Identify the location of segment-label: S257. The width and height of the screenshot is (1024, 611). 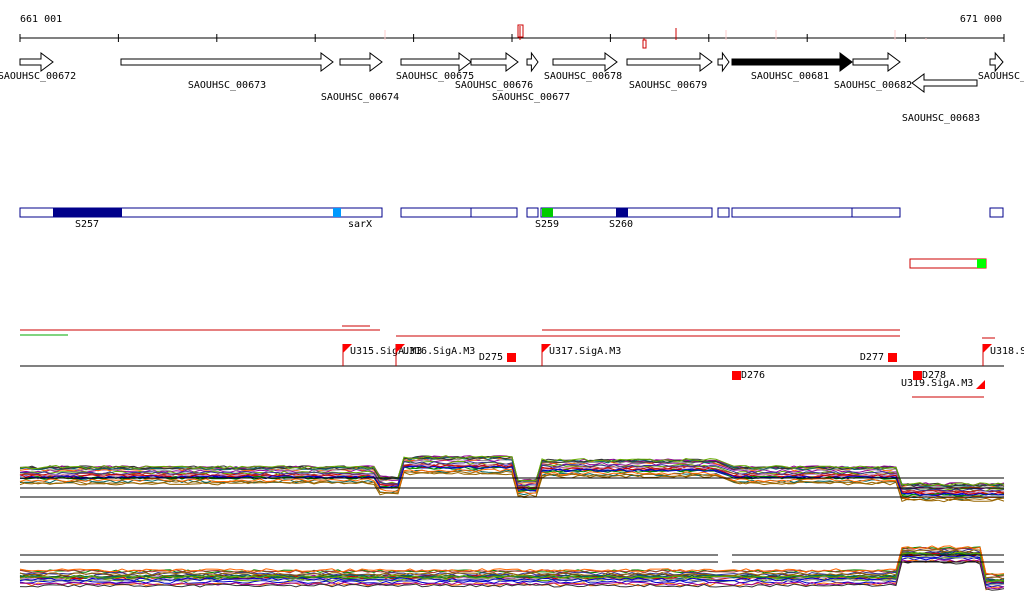
(87, 224).